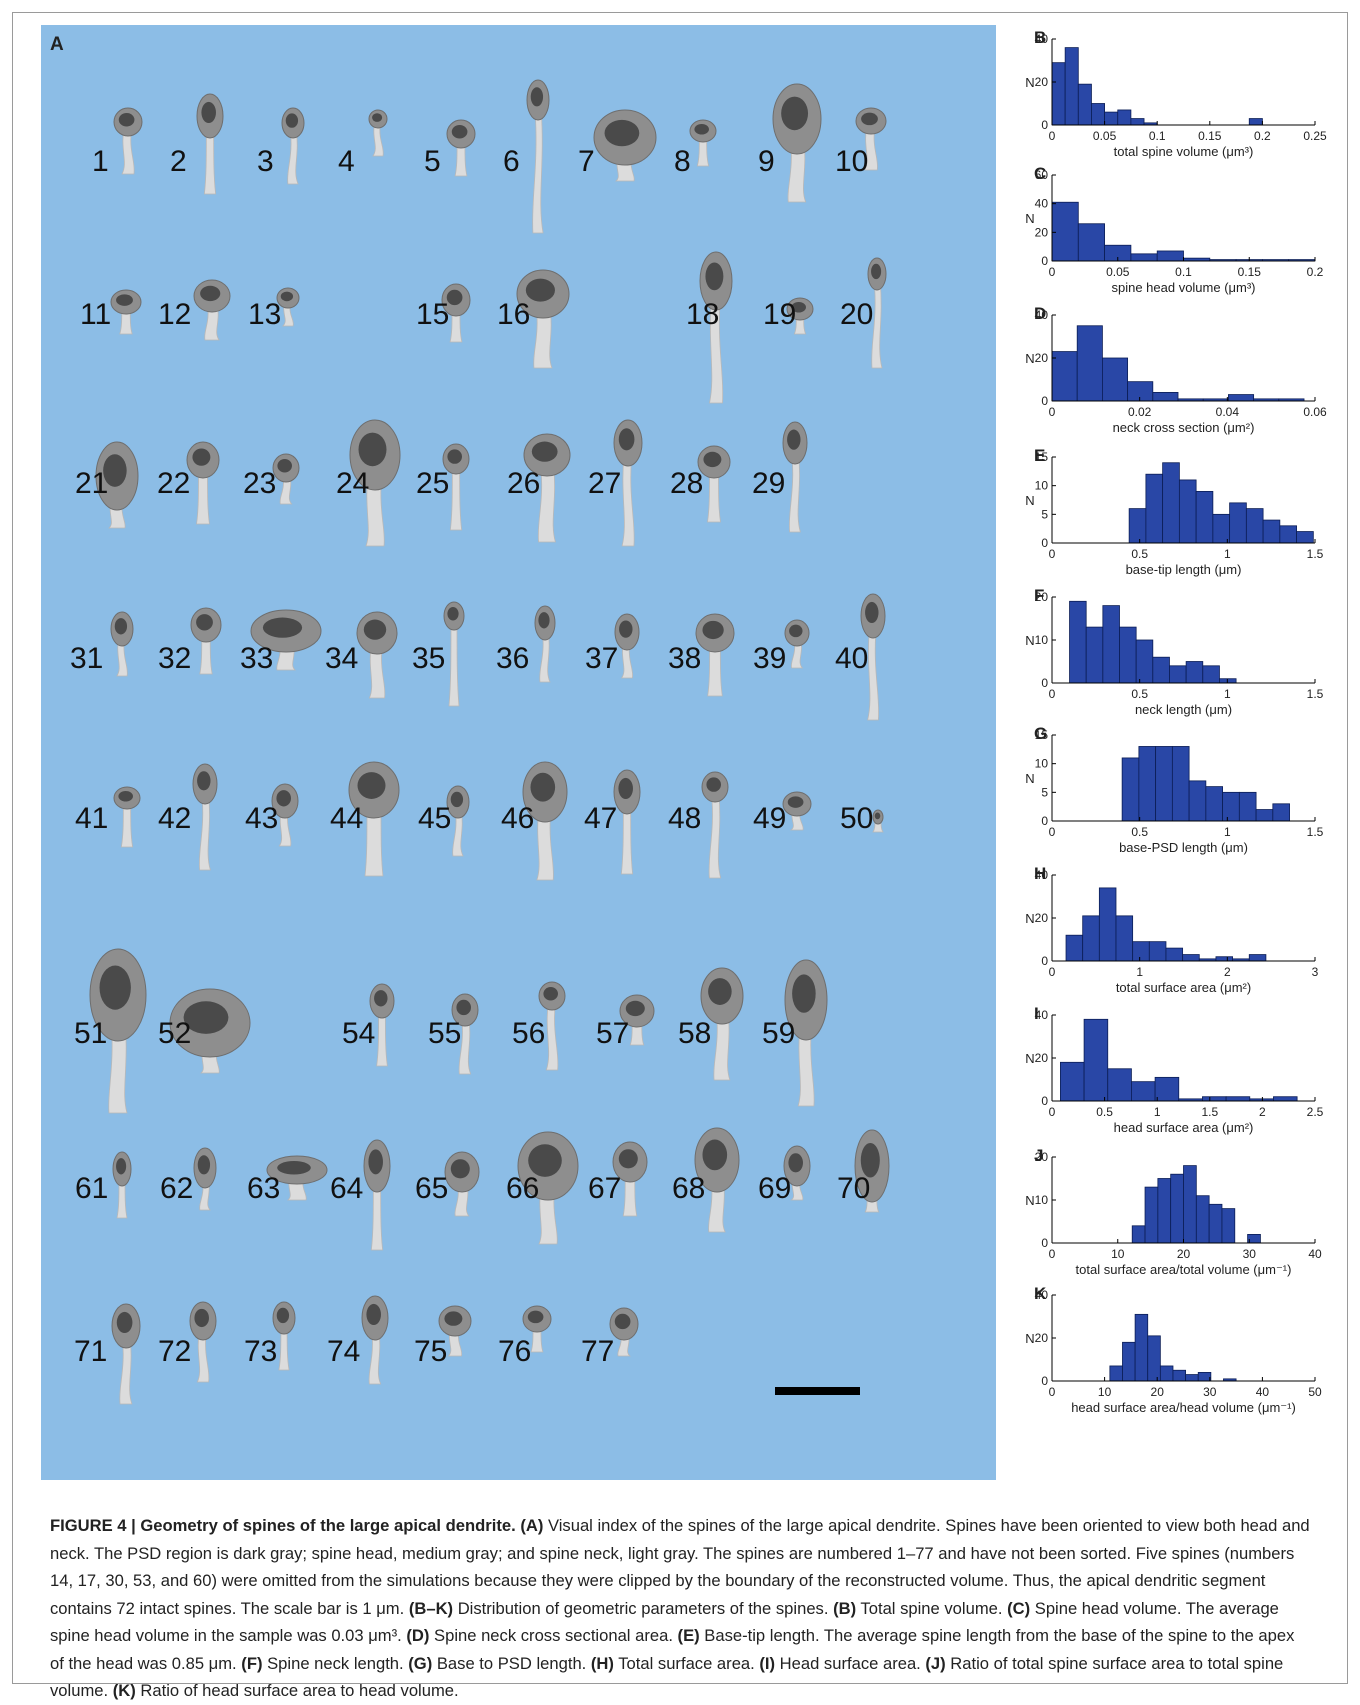 The image size is (1360, 1705). What do you see at coordinates (359, 1033) in the screenshot?
I see `spine-label-54: 54` at bounding box center [359, 1033].